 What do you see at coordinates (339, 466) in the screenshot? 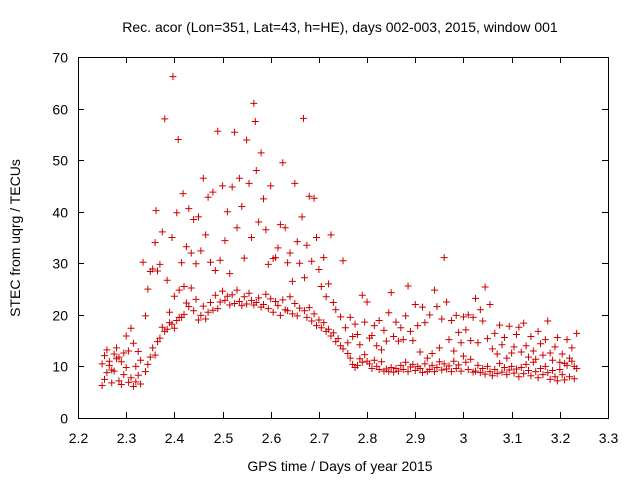
I see `x-axis-label: GPS time / Days of year 2015` at bounding box center [339, 466].